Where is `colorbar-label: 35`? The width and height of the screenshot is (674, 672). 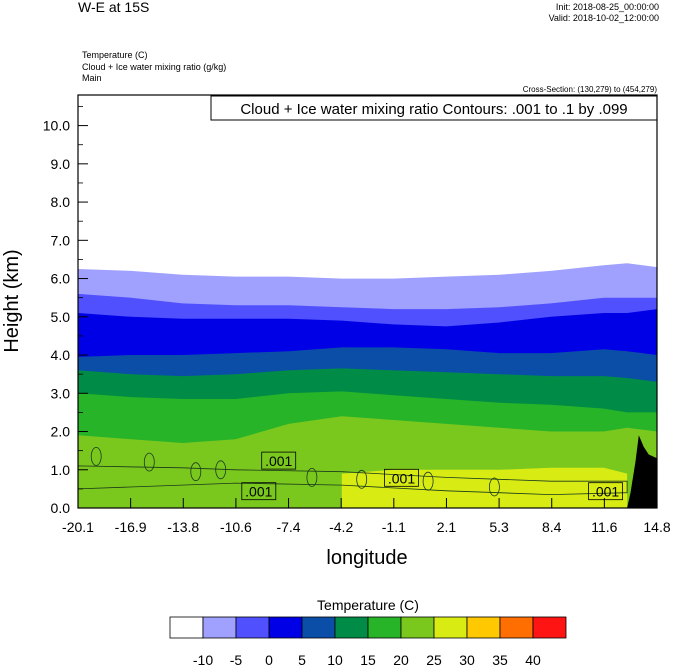 colorbar-label: 35 is located at coordinates (500, 659).